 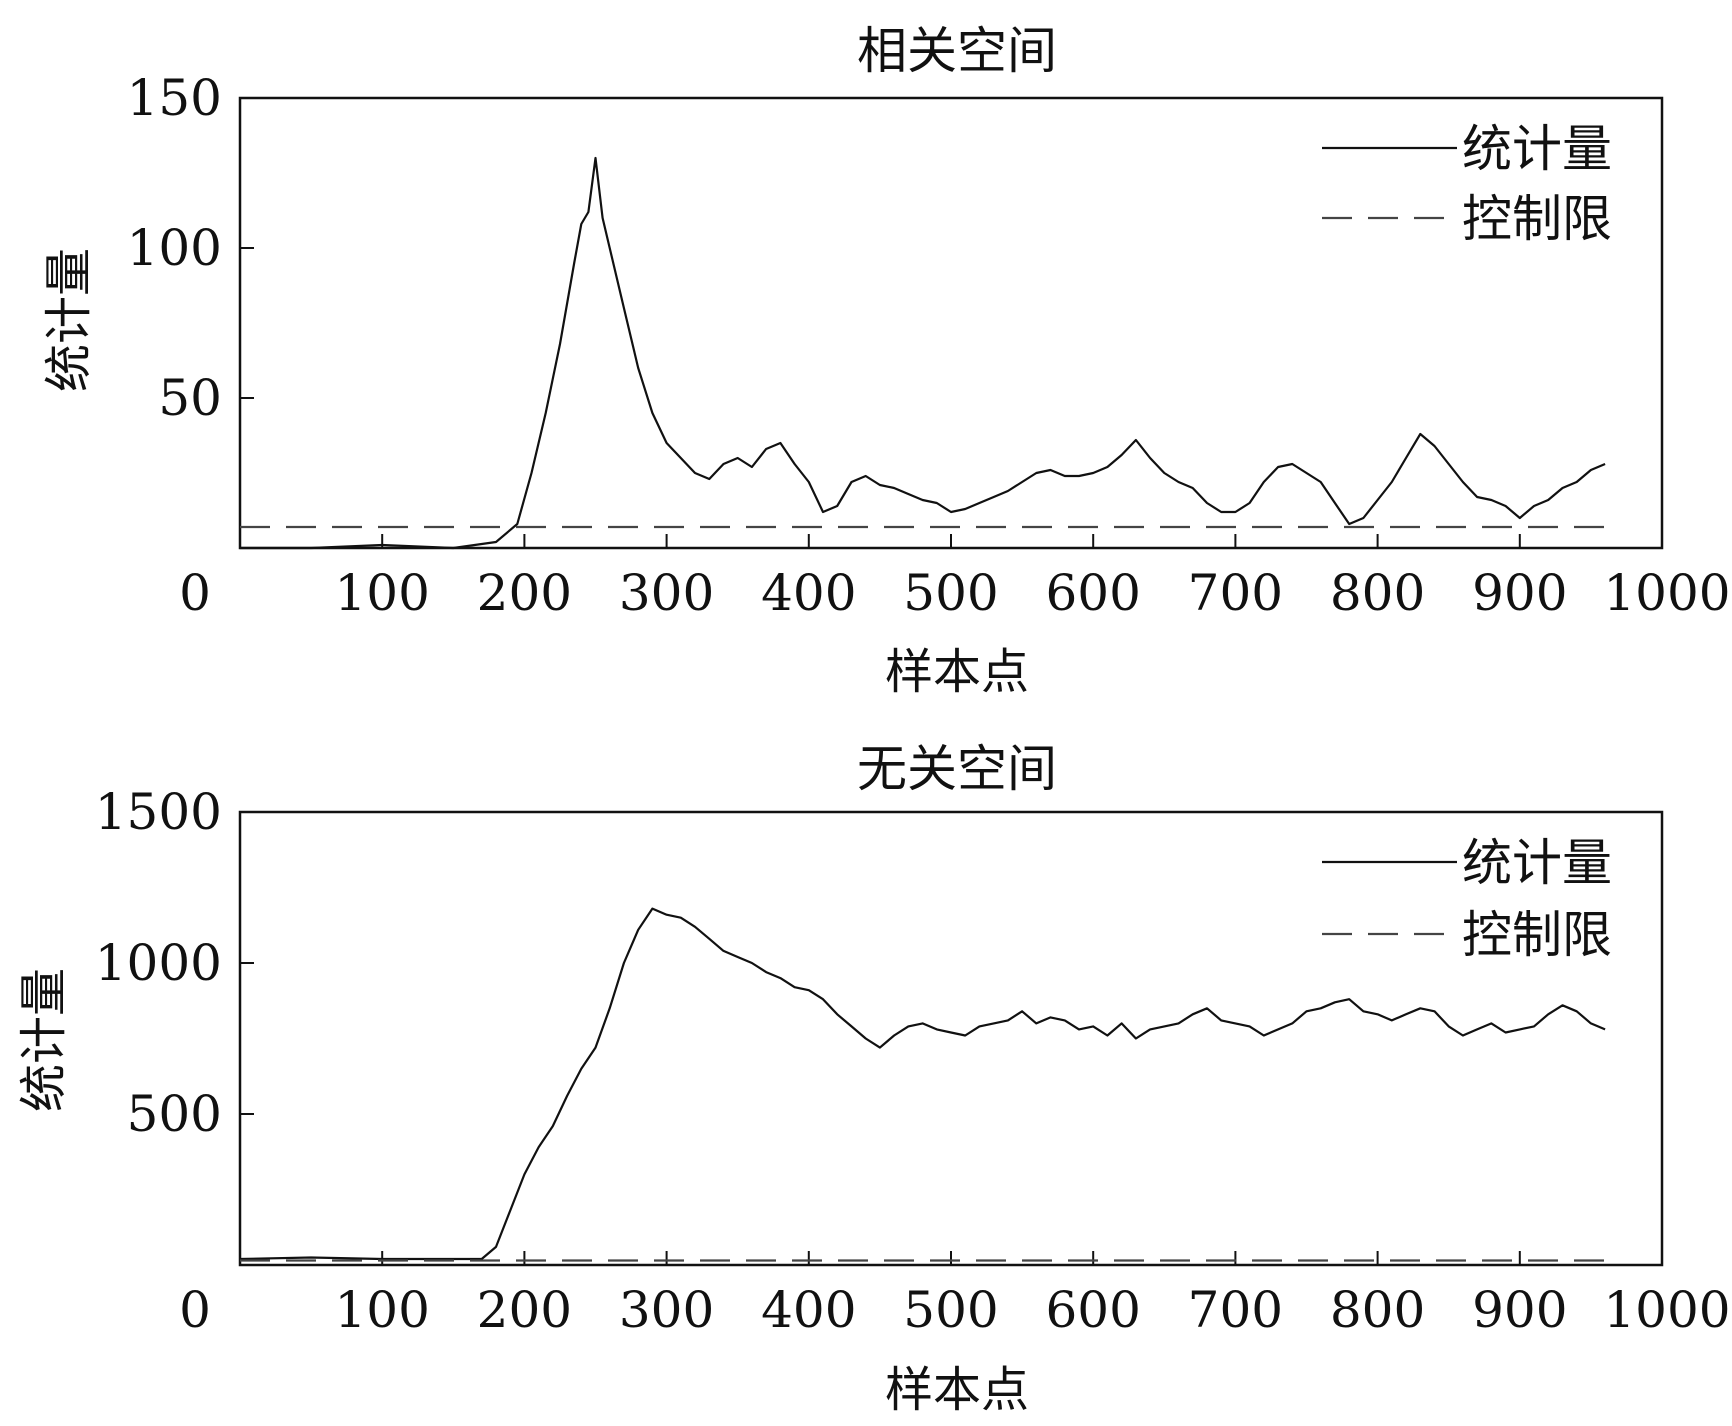 What do you see at coordinates (957, 51) in the screenshot?
I see `chart-title: 相关空间` at bounding box center [957, 51].